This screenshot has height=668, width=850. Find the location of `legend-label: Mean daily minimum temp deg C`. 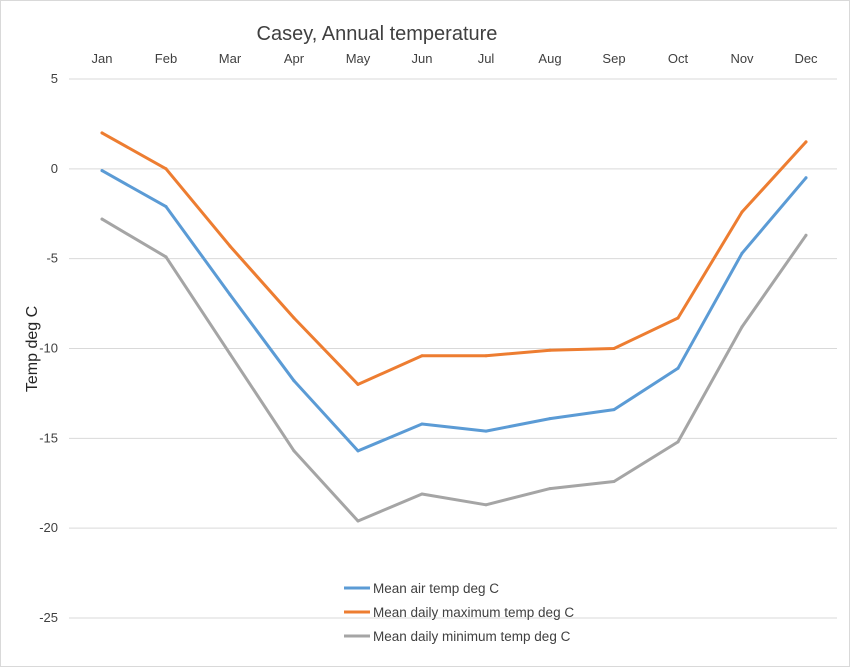

legend-label: Mean daily minimum temp deg C is located at coordinates (472, 636).